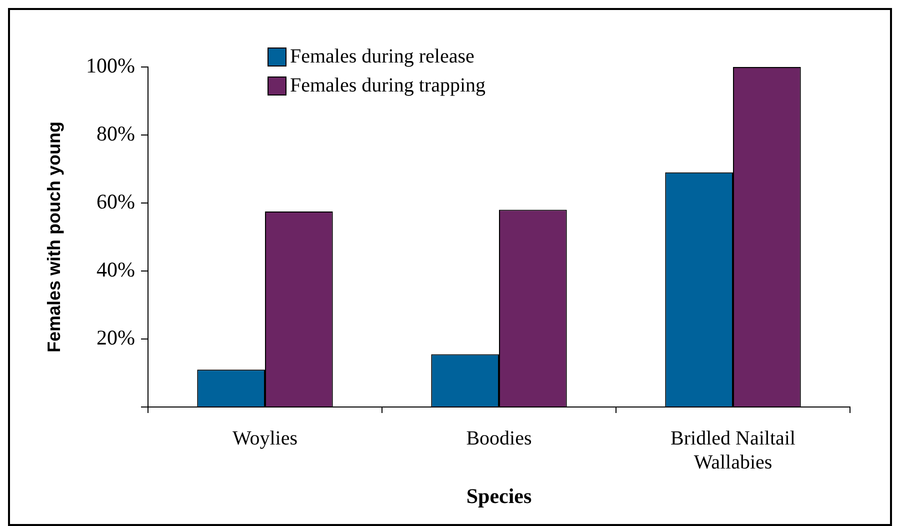 This screenshot has height=526, width=903. Describe the element at coordinates (499, 496) in the screenshot. I see `x-axis-title: Species` at that location.